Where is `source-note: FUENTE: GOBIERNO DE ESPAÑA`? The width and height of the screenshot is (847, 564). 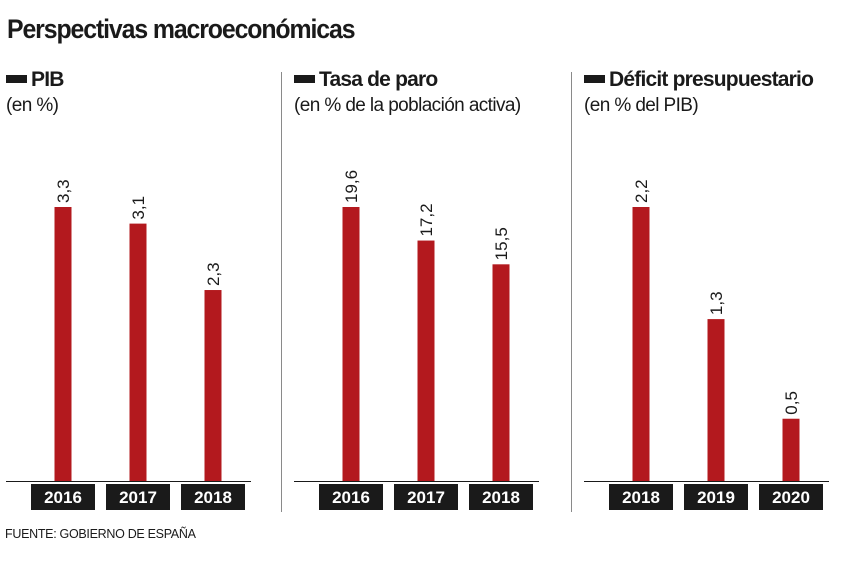 source-note: FUENTE: GOBIERNO DE ESPAÑA is located at coordinates (100, 534).